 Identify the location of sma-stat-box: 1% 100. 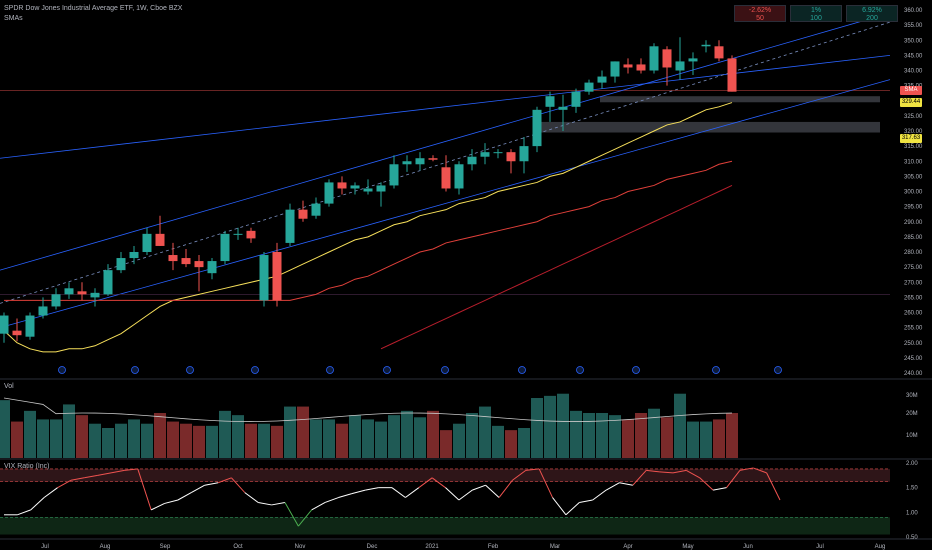
(816, 13).